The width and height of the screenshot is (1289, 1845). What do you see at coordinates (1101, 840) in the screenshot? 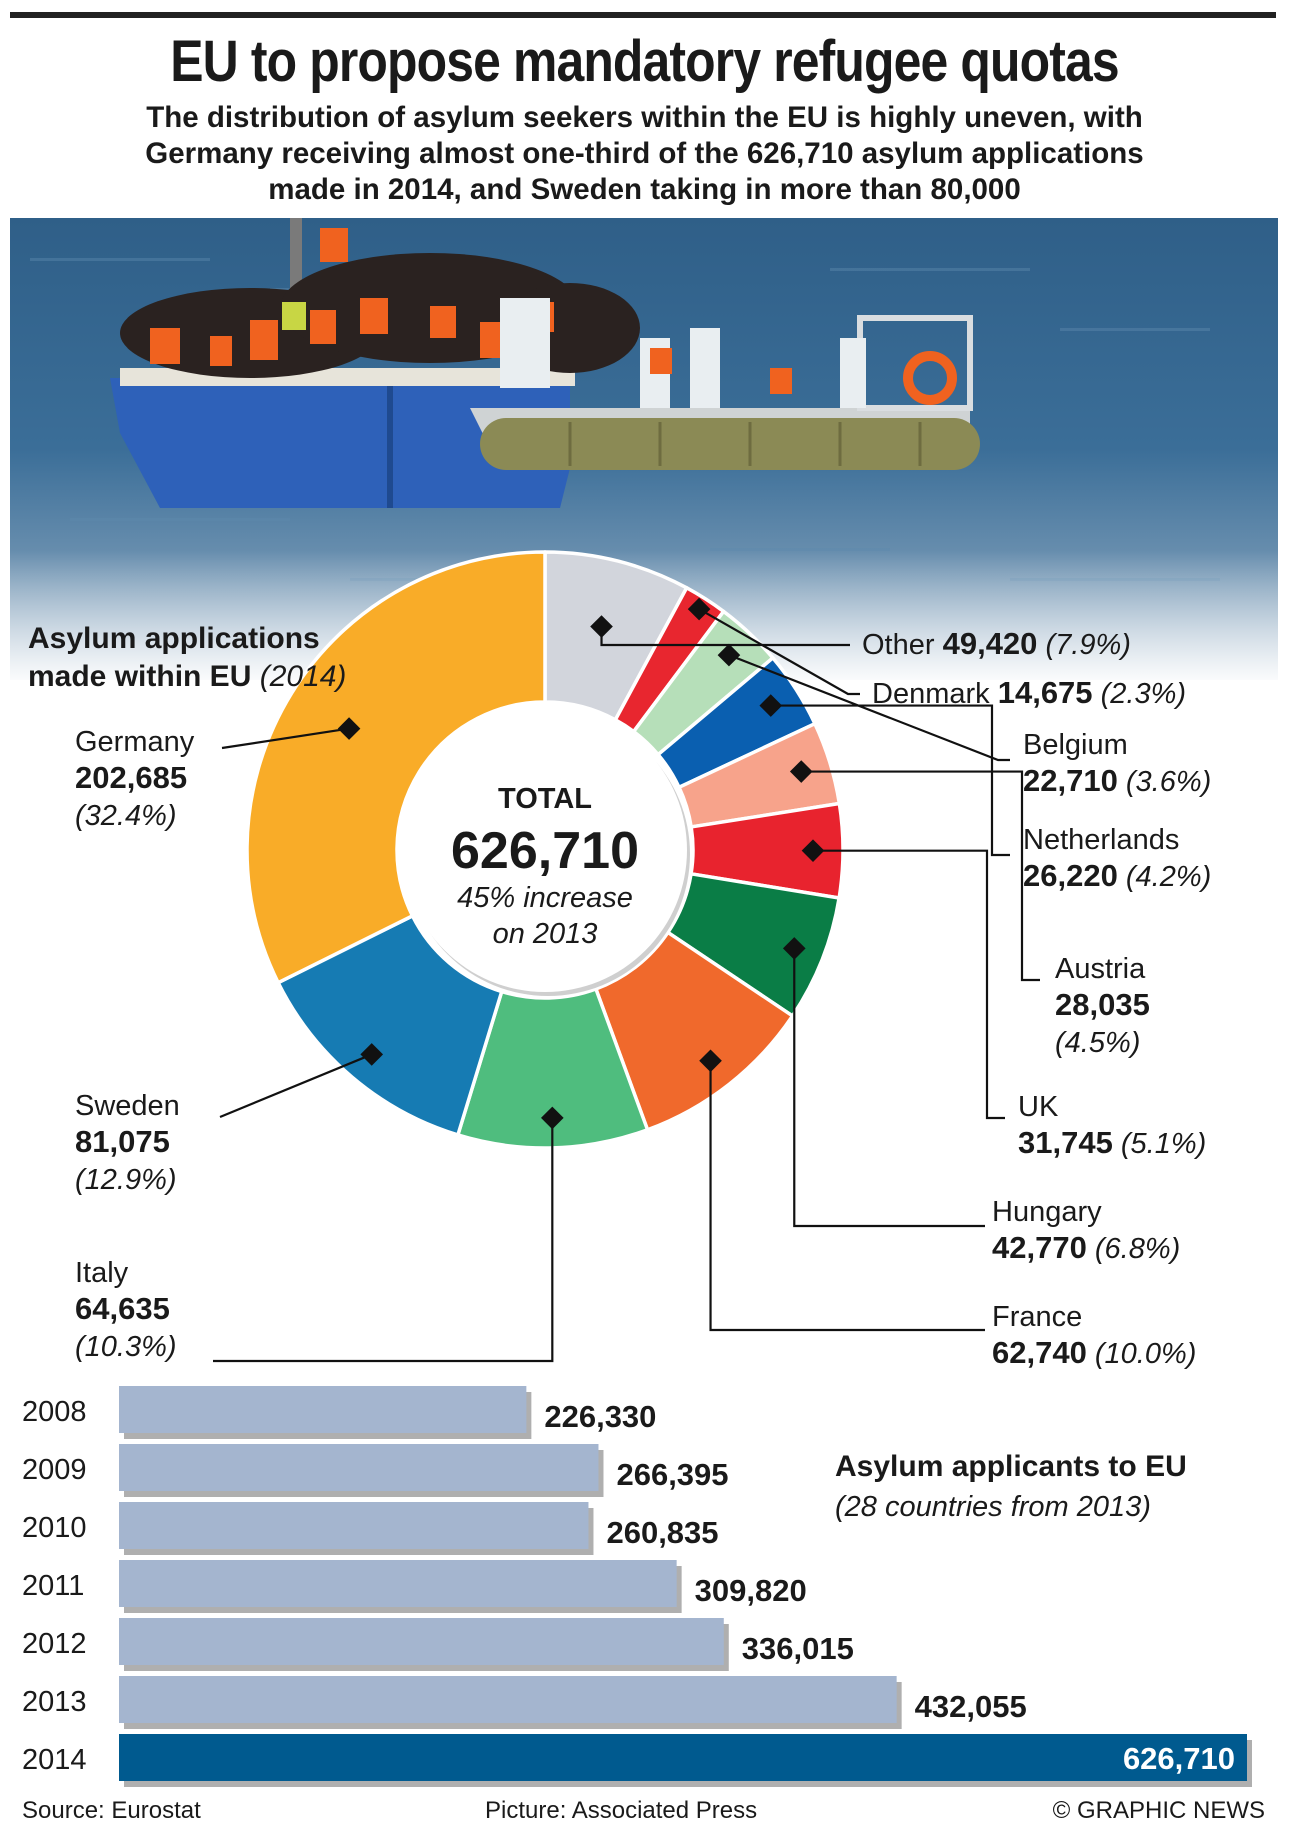
I see `slice-name: Netherlands` at bounding box center [1101, 840].